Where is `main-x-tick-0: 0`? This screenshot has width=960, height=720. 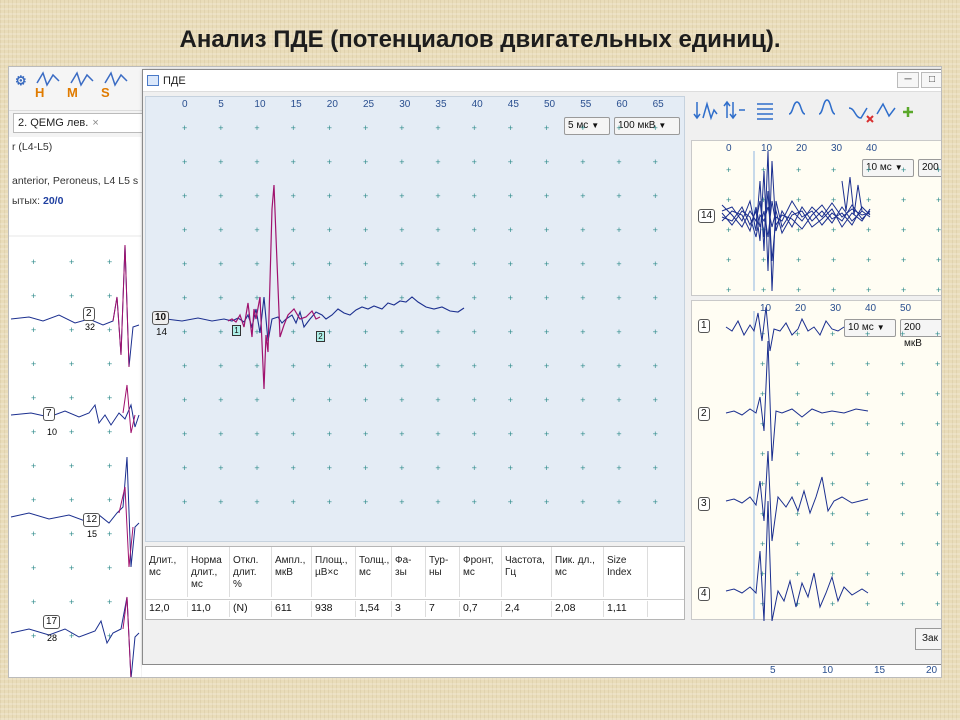
main-x-tick-0: 0 is located at coordinates (185, 104).